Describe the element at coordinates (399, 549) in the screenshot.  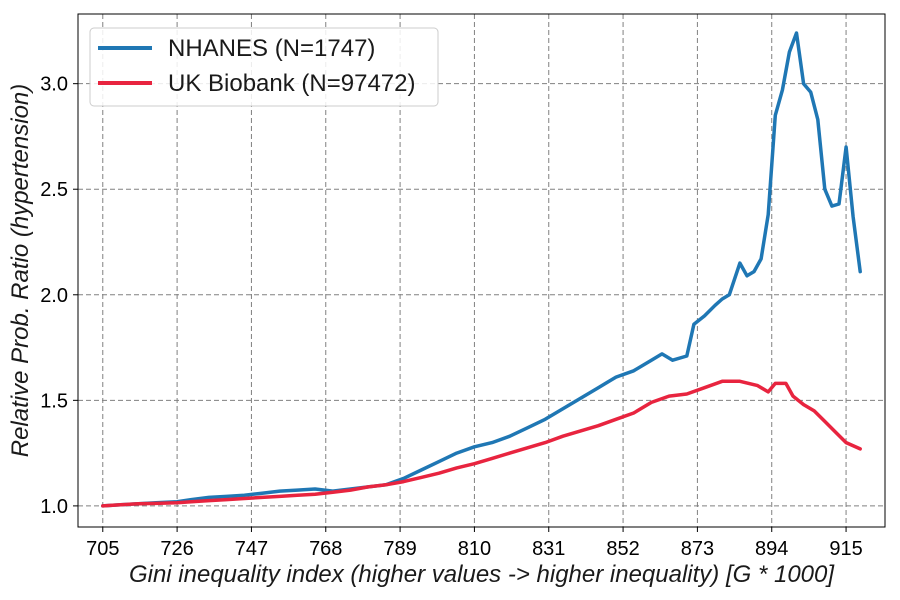
I see `x-tick-label: 789` at that location.